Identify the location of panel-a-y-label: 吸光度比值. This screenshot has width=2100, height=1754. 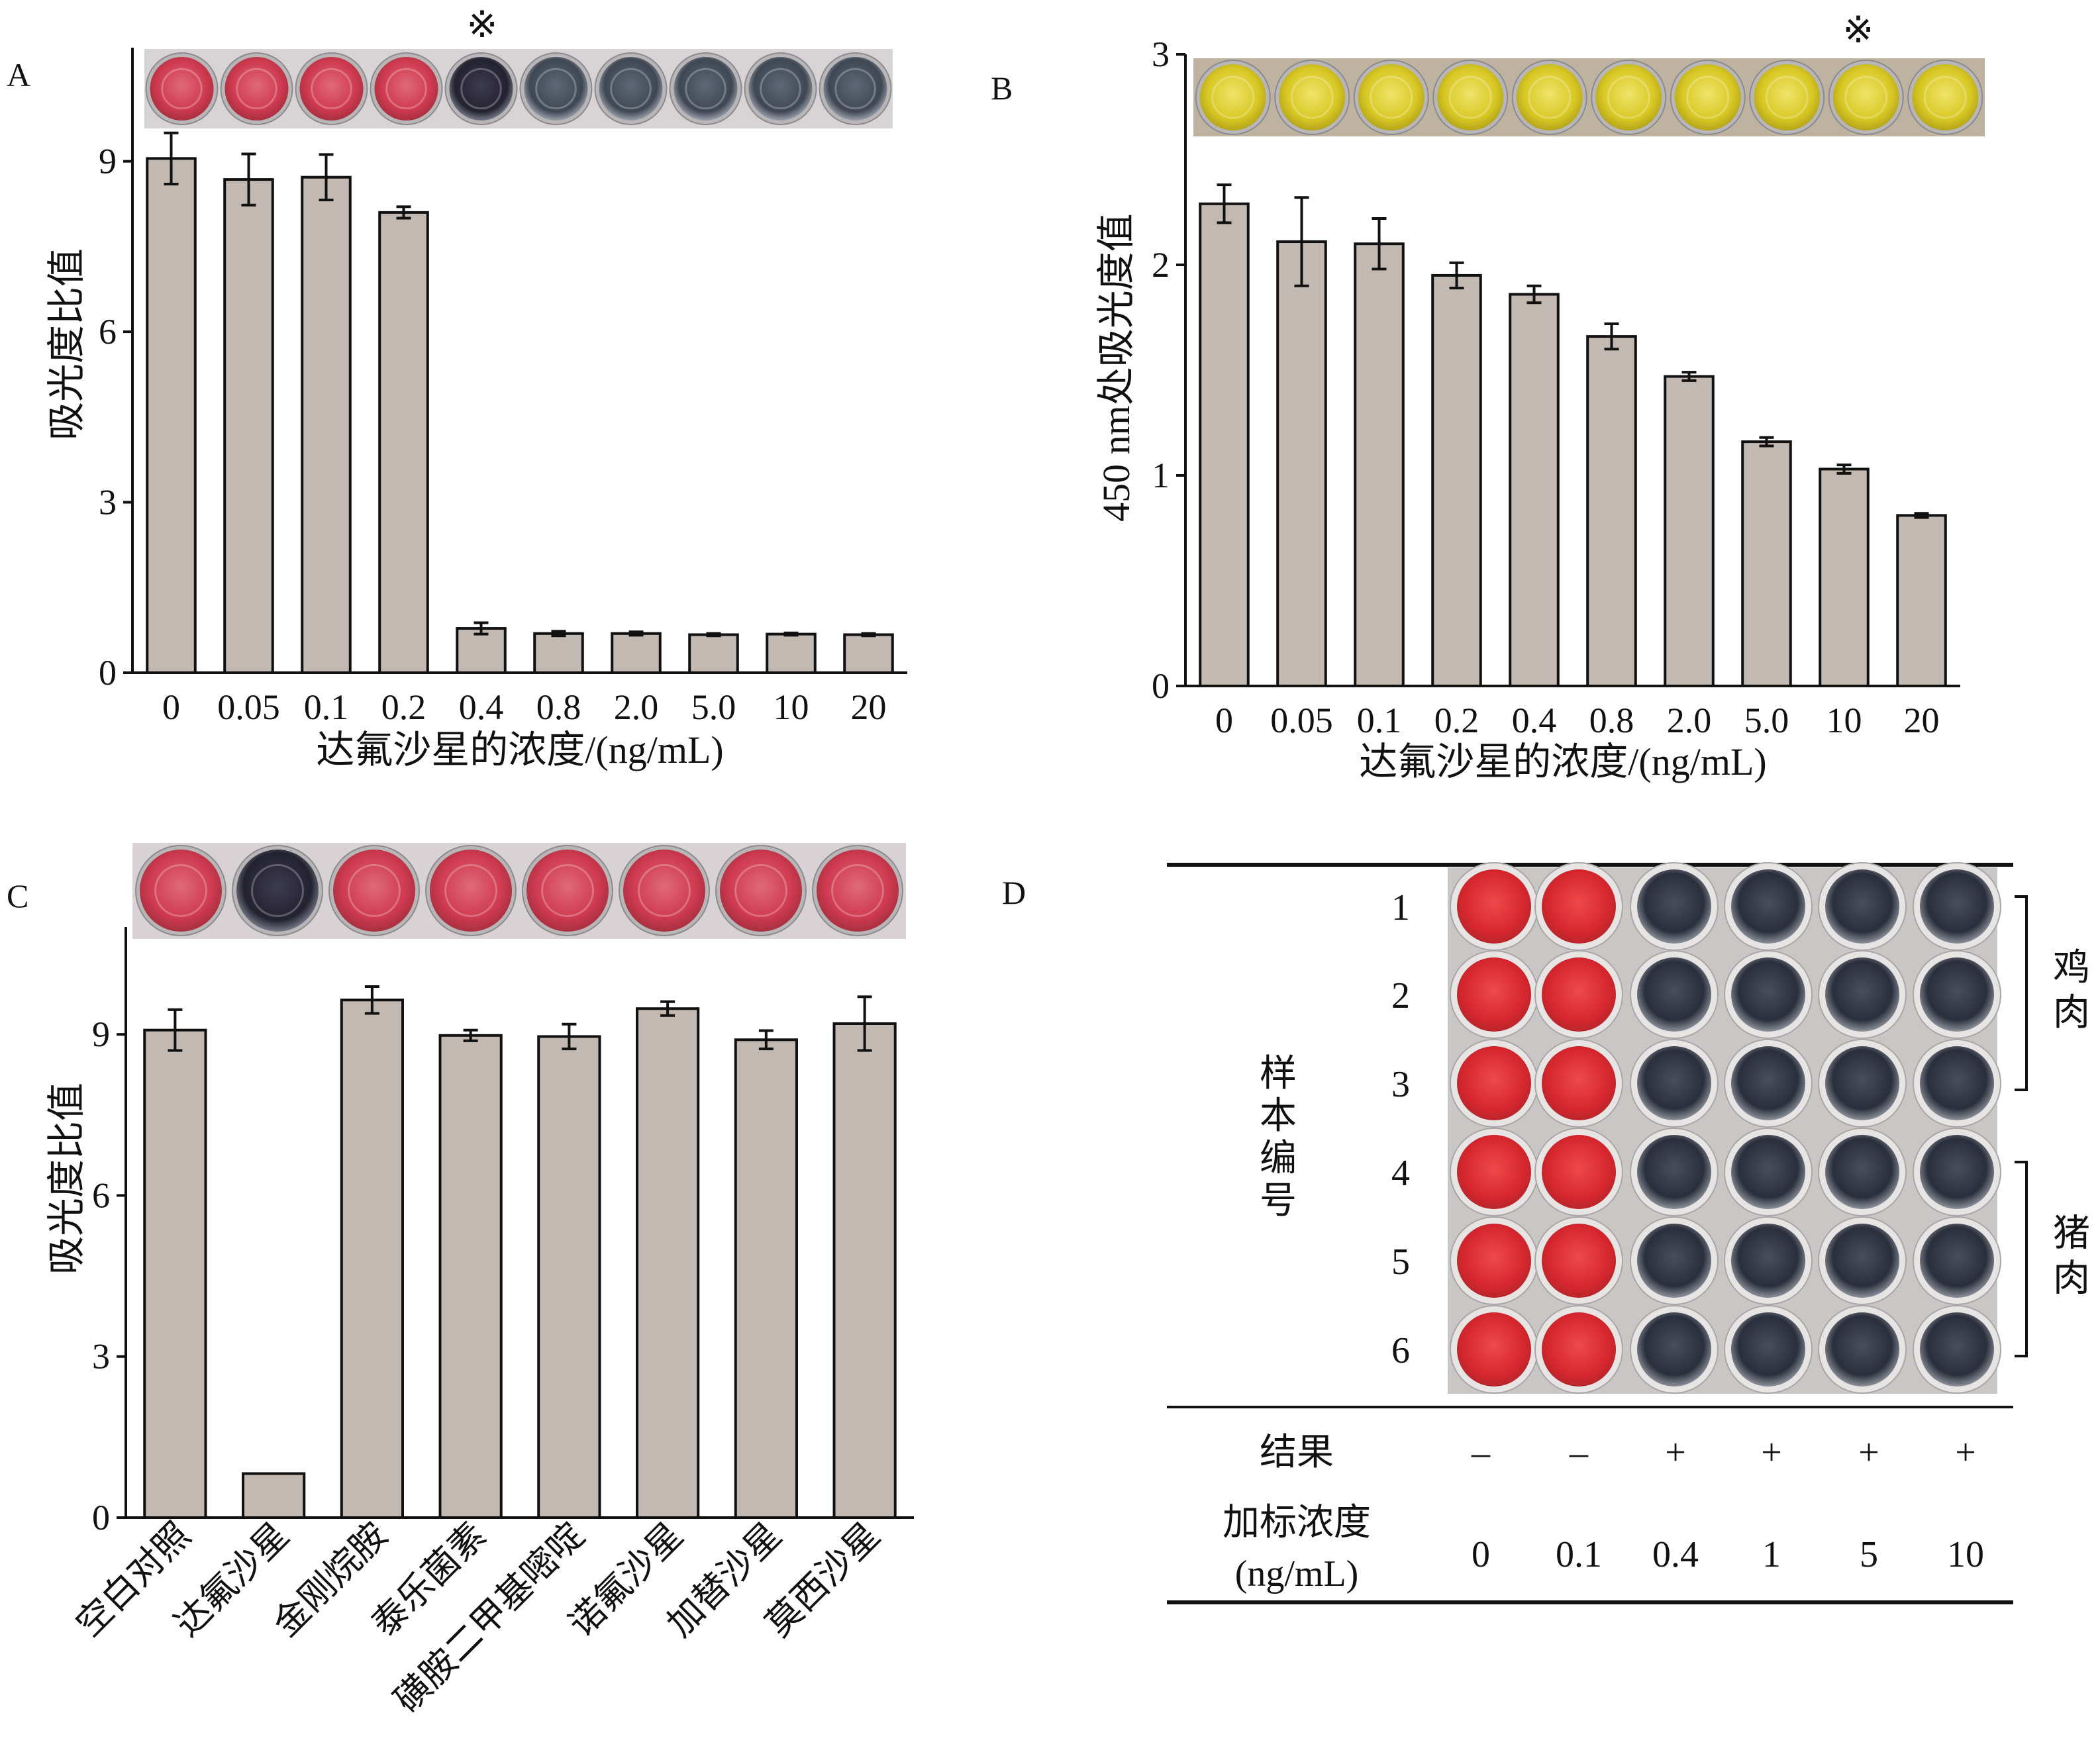
(67, 344).